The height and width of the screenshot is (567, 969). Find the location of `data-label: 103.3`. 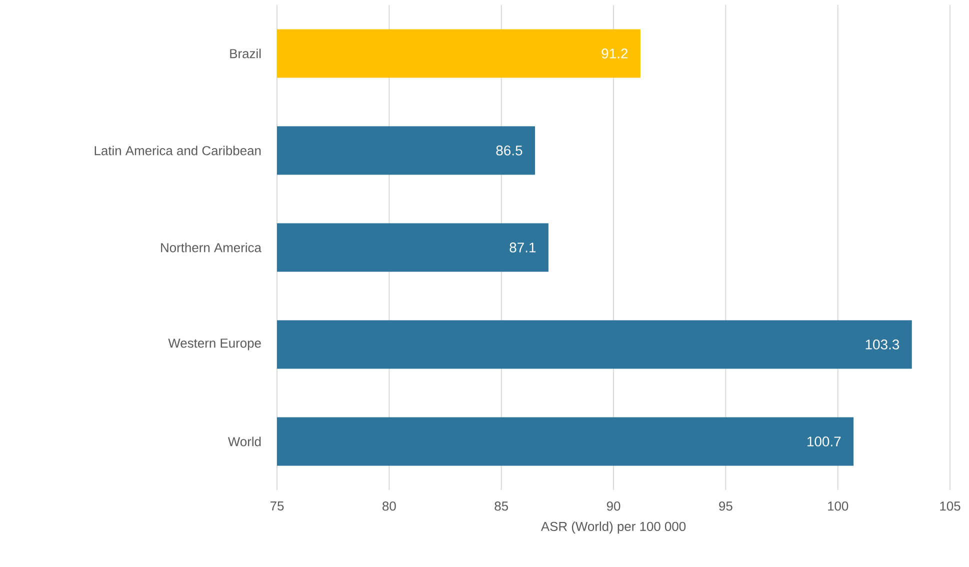

data-label: 103.3 is located at coordinates (883, 345).